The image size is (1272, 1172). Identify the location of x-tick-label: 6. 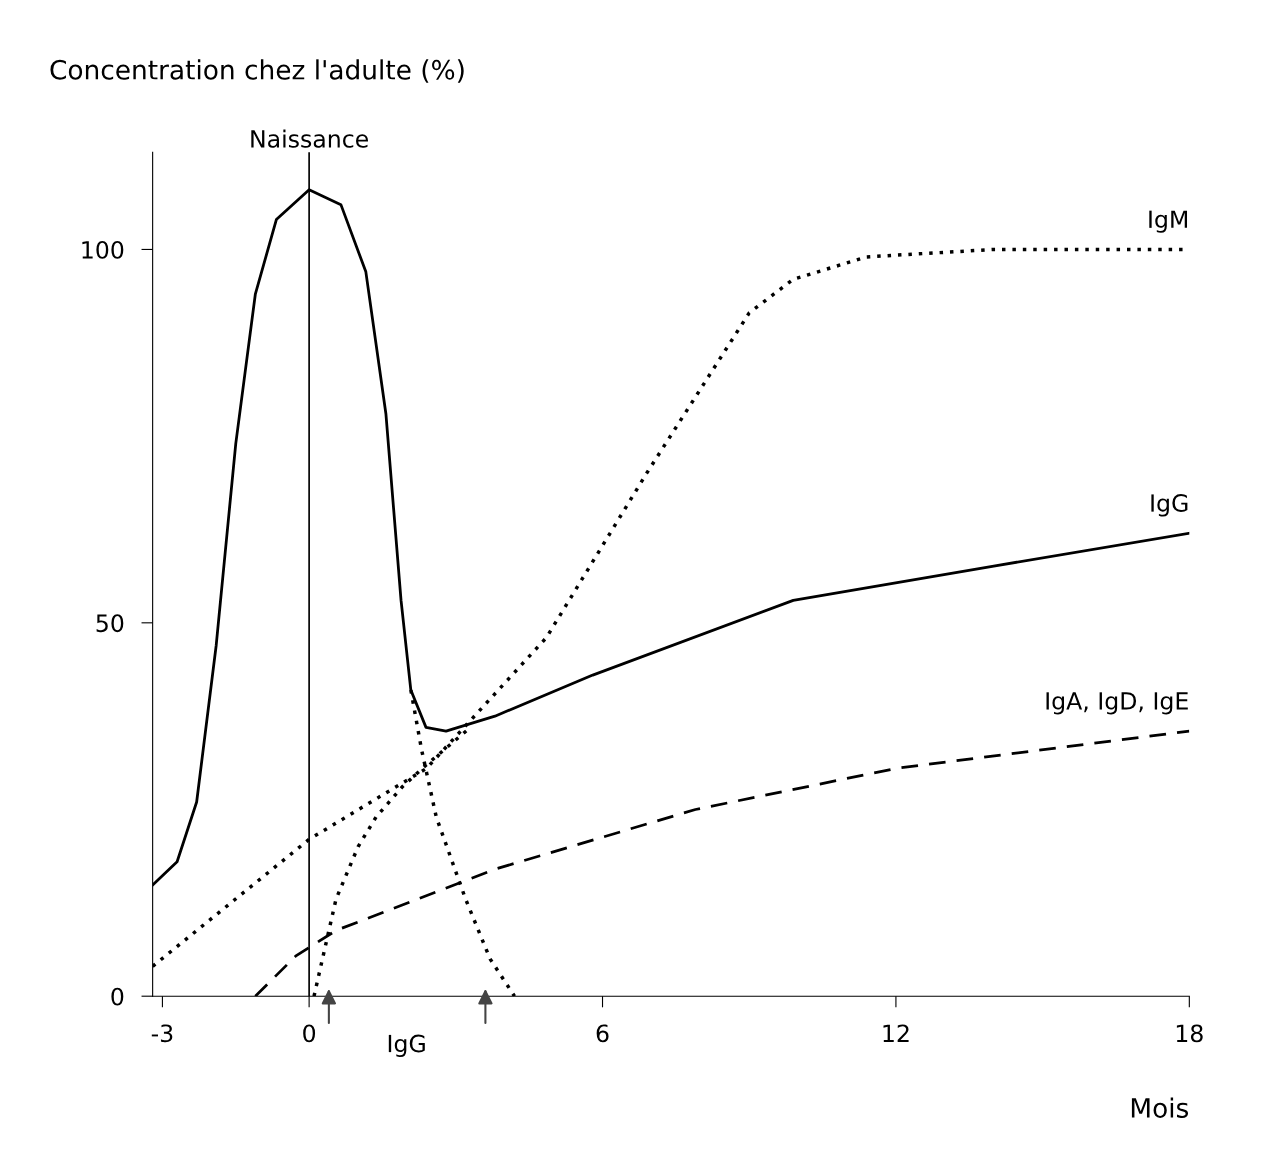
(602, 1033).